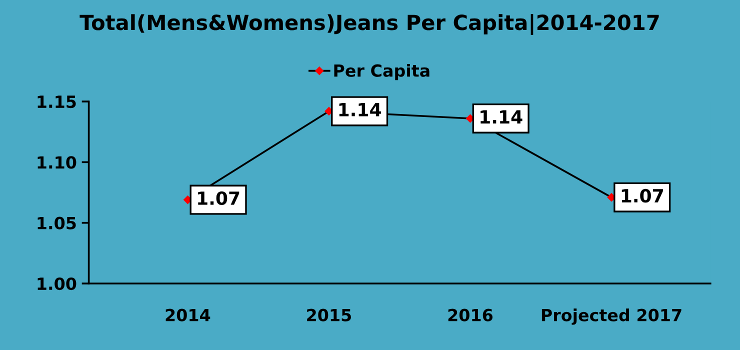 The width and height of the screenshot is (740, 350). Describe the element at coordinates (57, 162) in the screenshot. I see `y-tick-label: 1.10` at that location.